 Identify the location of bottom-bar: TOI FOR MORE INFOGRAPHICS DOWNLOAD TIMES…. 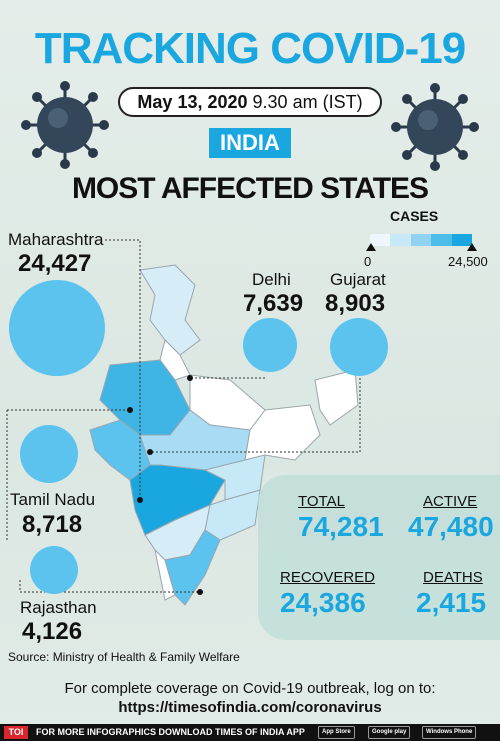
(250, 732).